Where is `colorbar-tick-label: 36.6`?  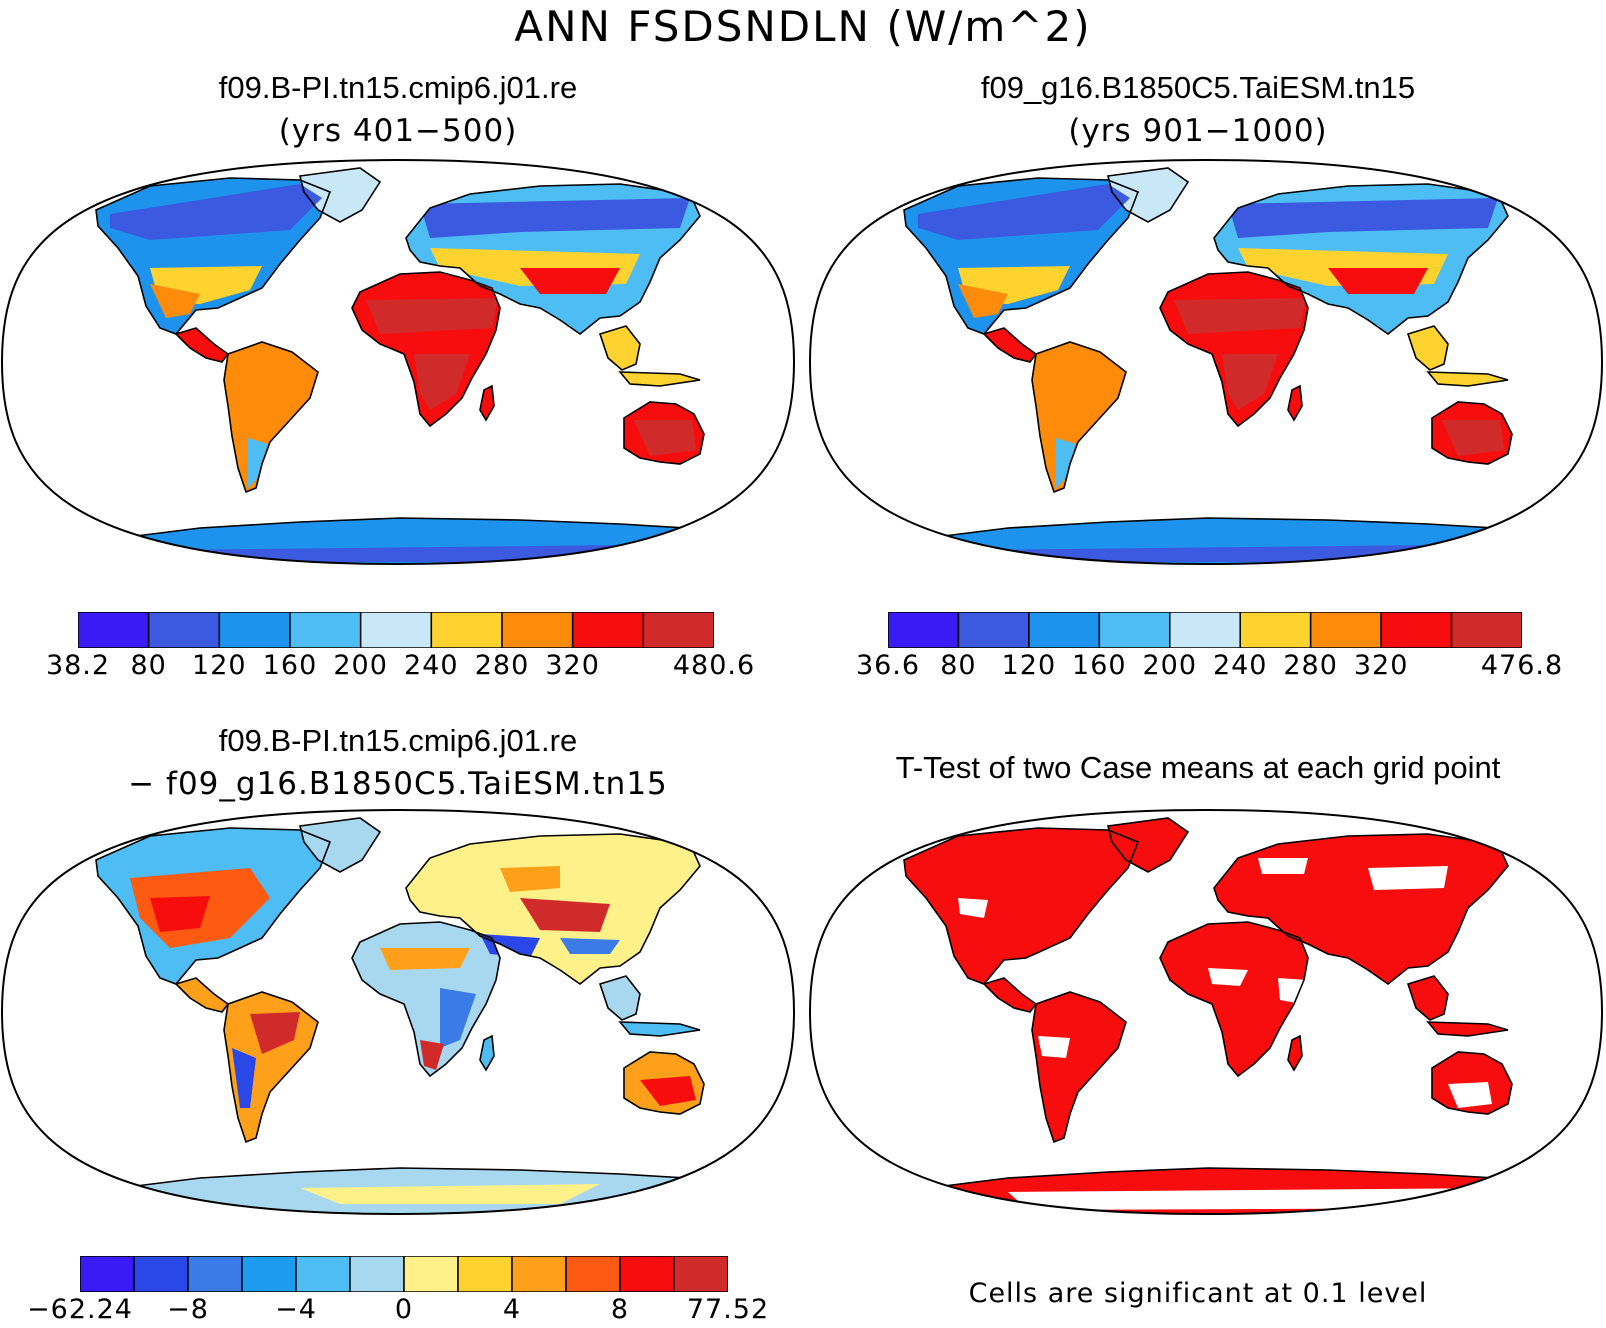 colorbar-tick-label: 36.6 is located at coordinates (888, 665).